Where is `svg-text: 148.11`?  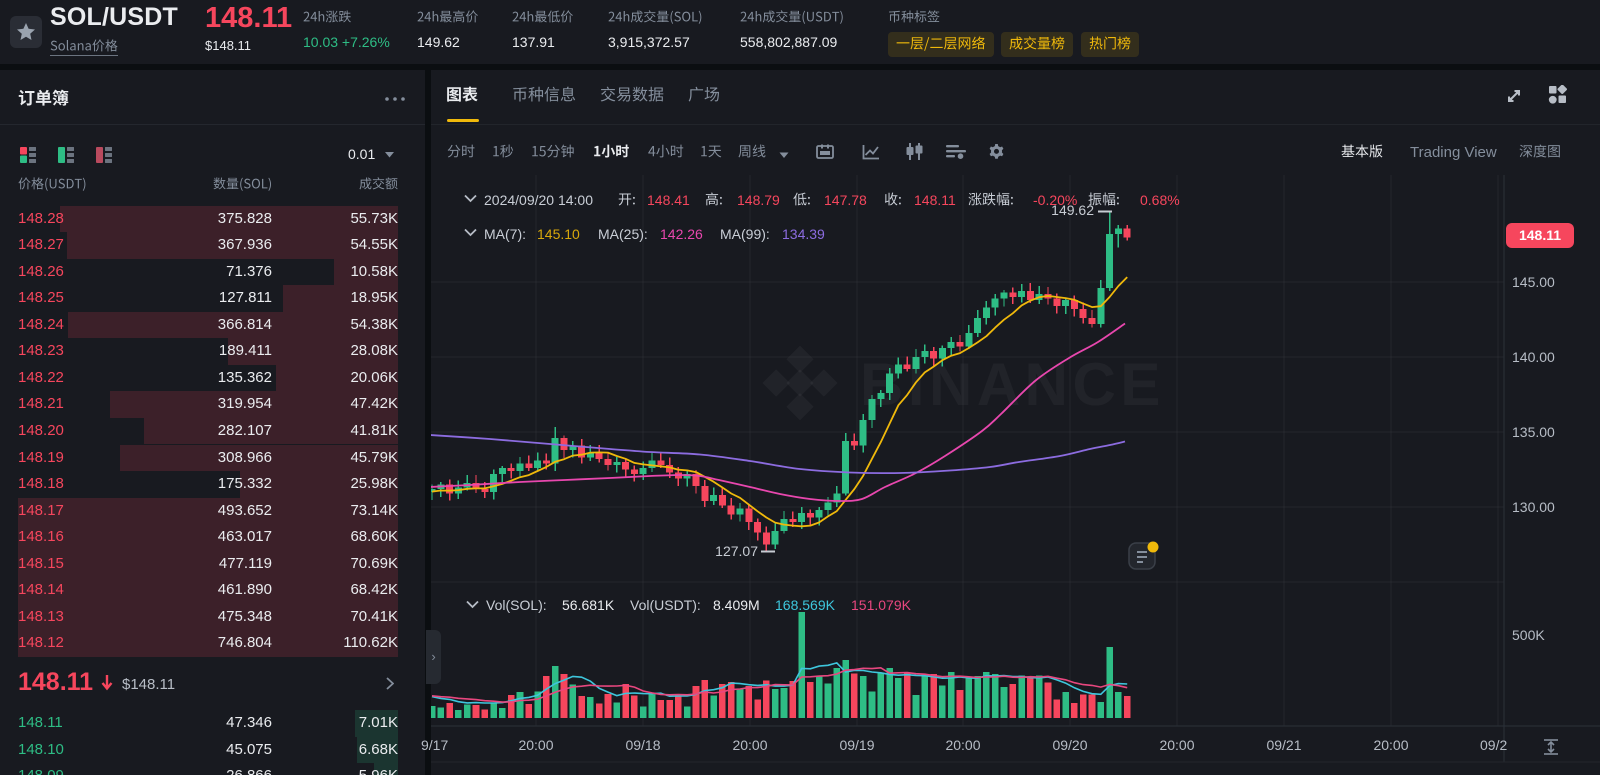
svg-text: 148.11 is located at coordinates (1540, 235).